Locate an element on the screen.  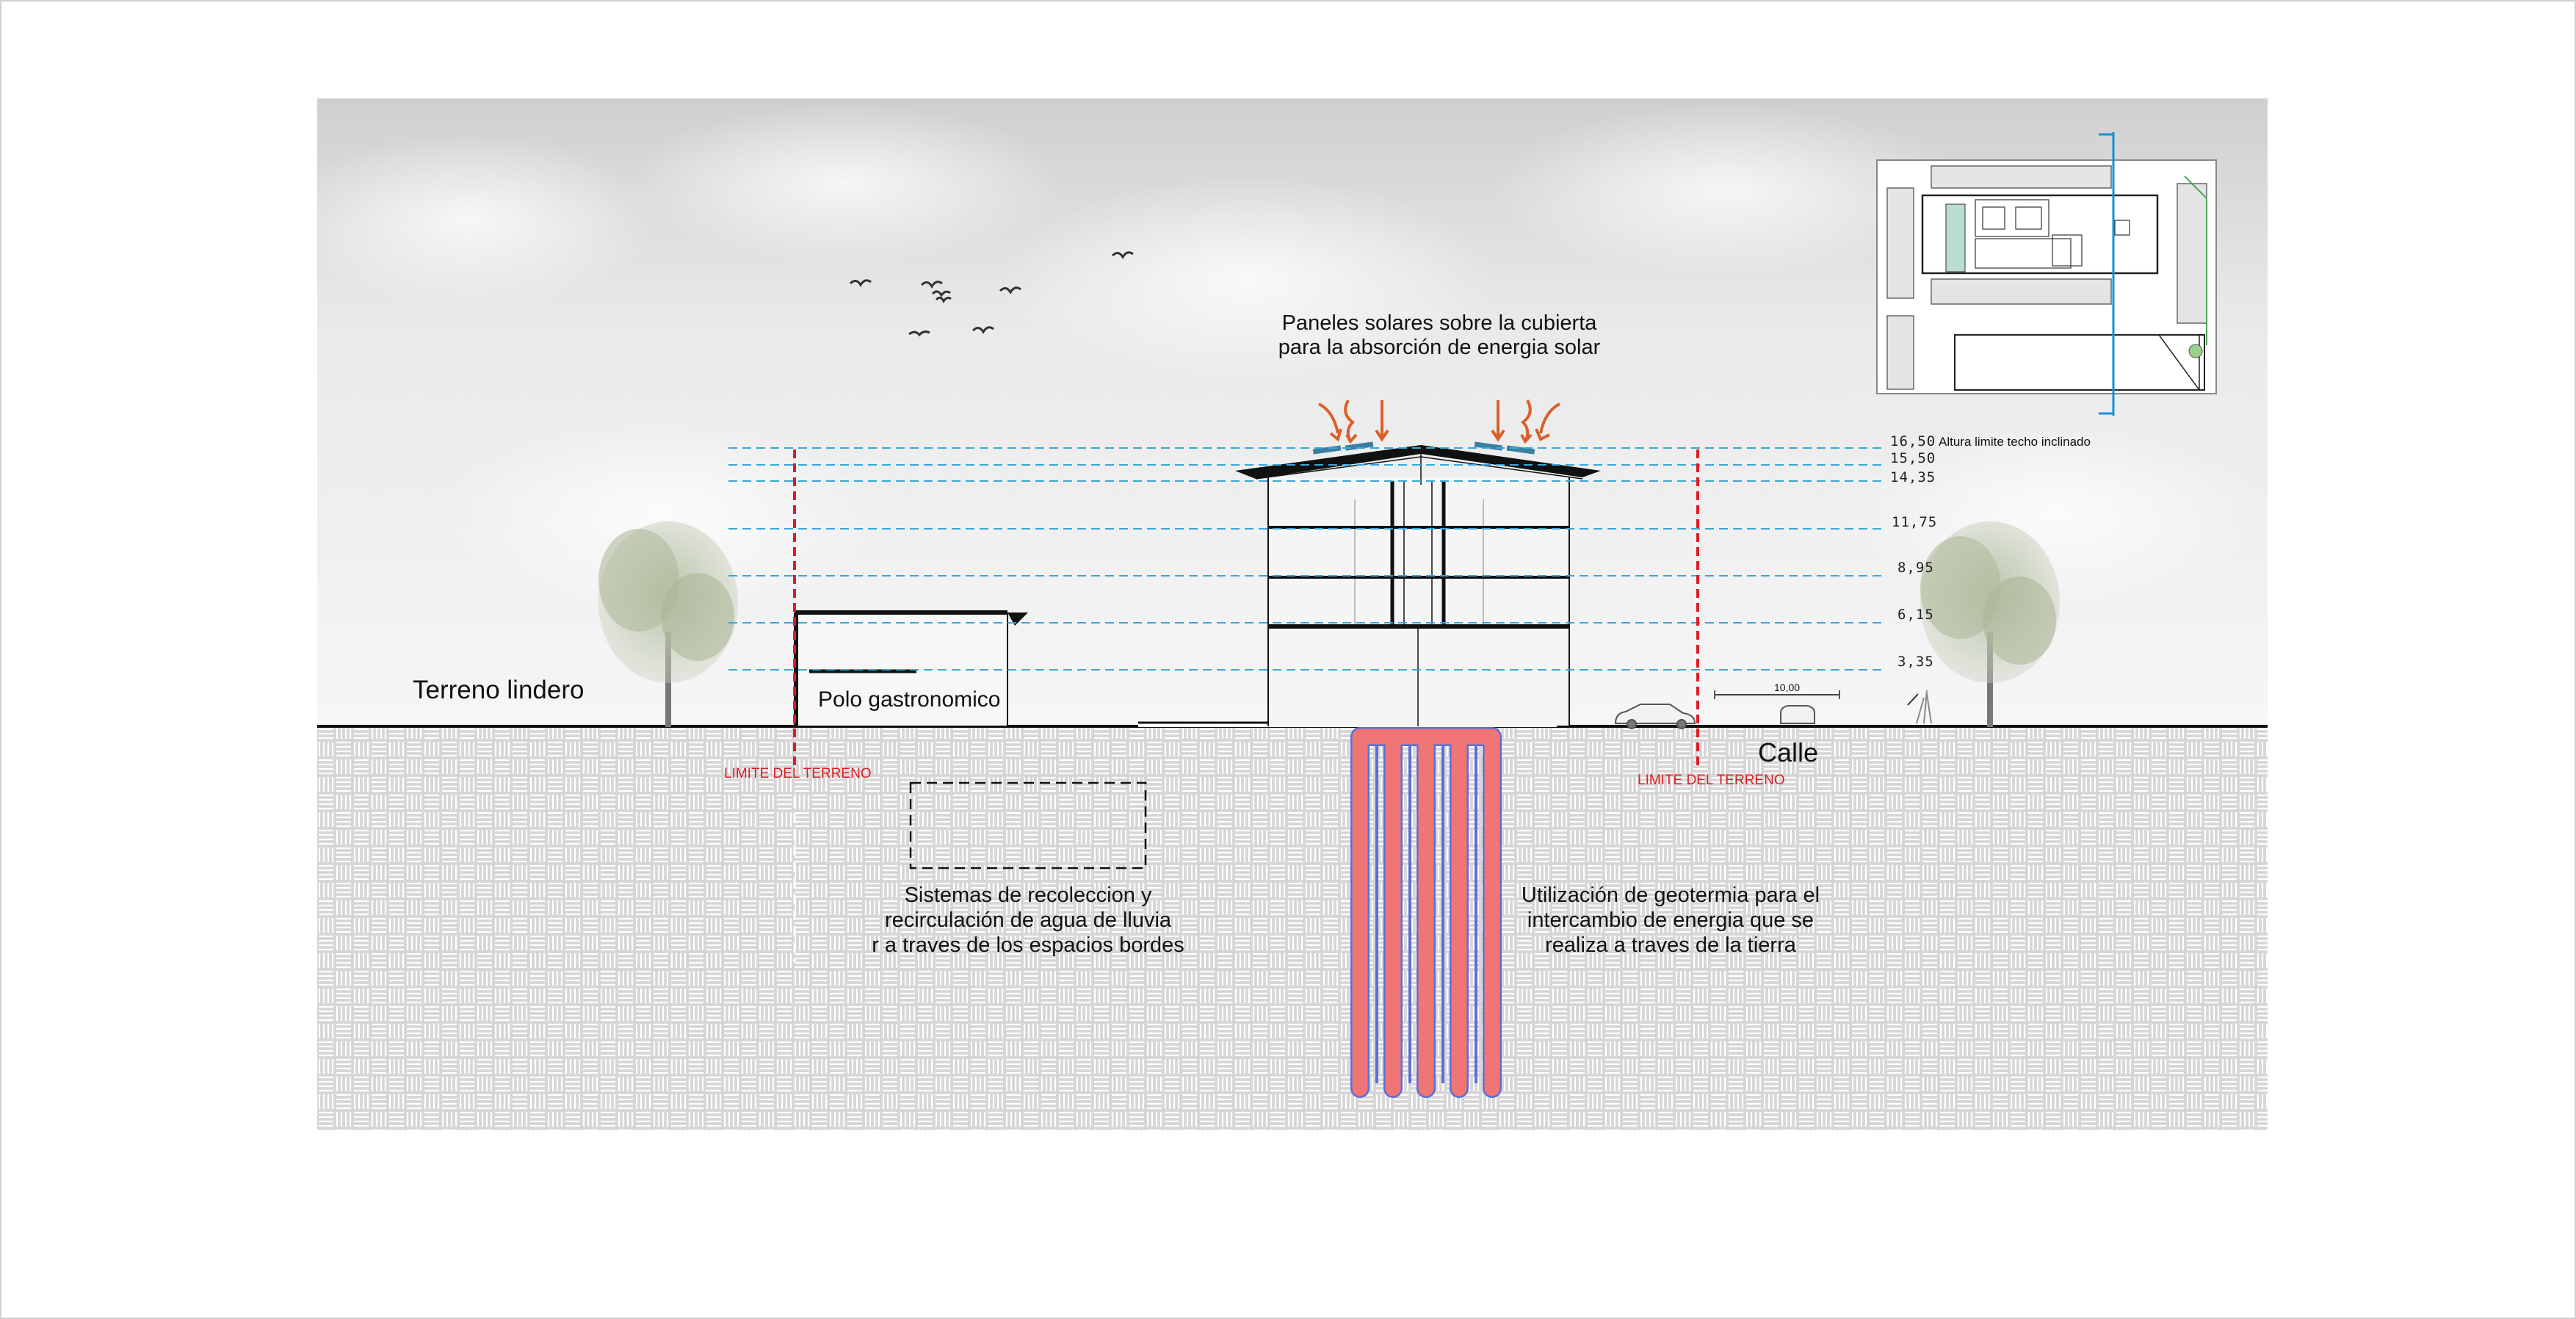
level-lines is located at coordinates (1306, 559).